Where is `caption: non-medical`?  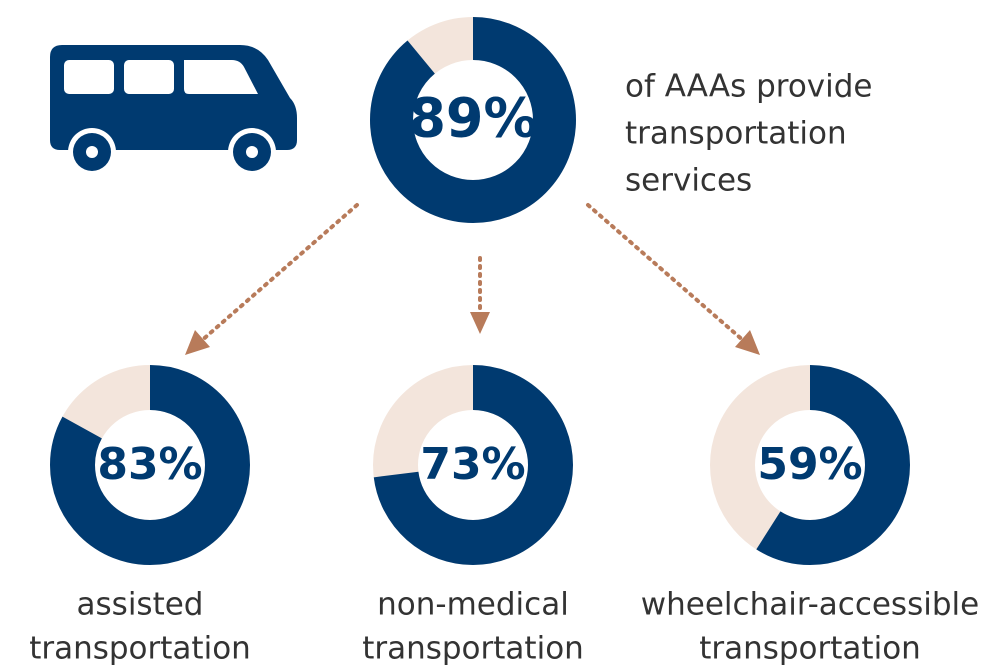 caption: non-medical is located at coordinates (473, 605).